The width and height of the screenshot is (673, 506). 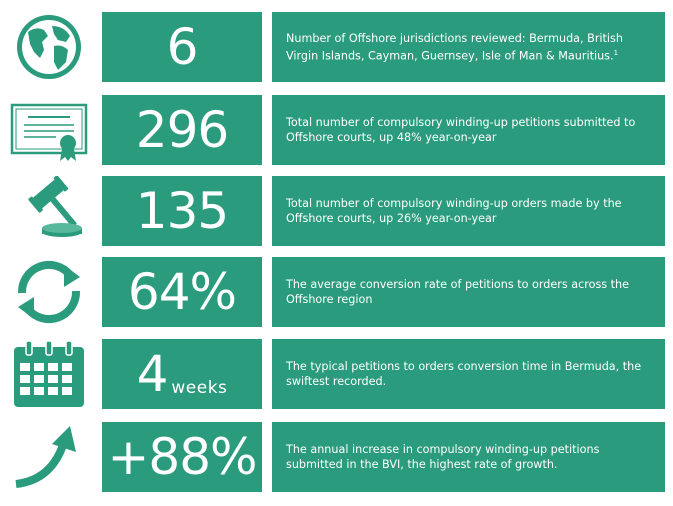 What do you see at coordinates (182, 47) in the screenshot?
I see `stat-value: 6` at bounding box center [182, 47].